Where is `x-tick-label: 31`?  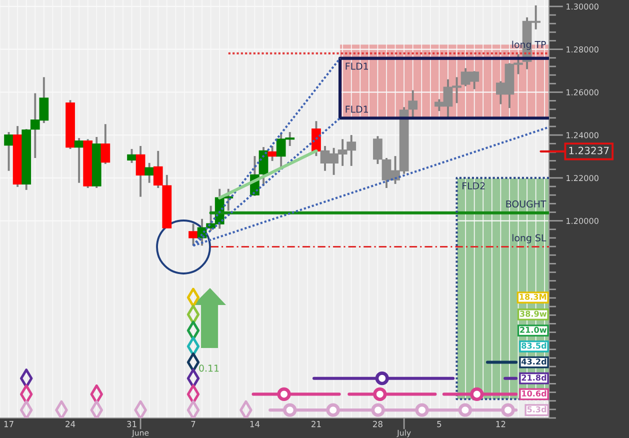 x-tick-label: 31 is located at coordinates (131, 424).